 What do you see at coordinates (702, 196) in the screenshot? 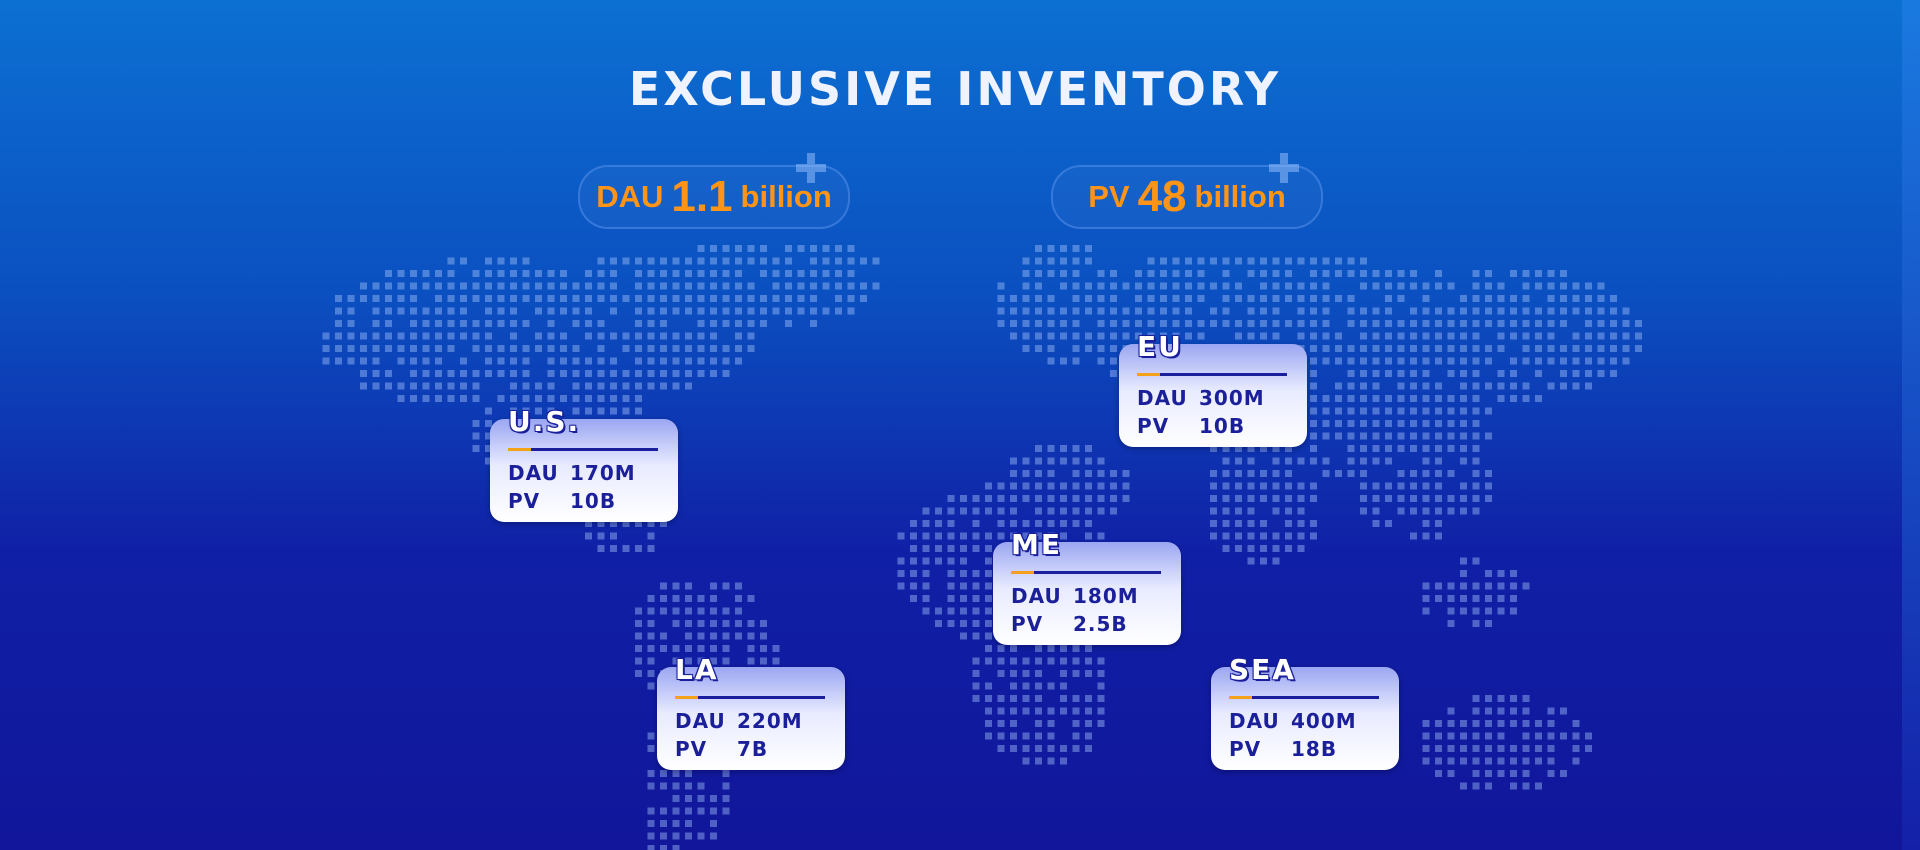
I see `total-dau-value: 1.1` at bounding box center [702, 196].